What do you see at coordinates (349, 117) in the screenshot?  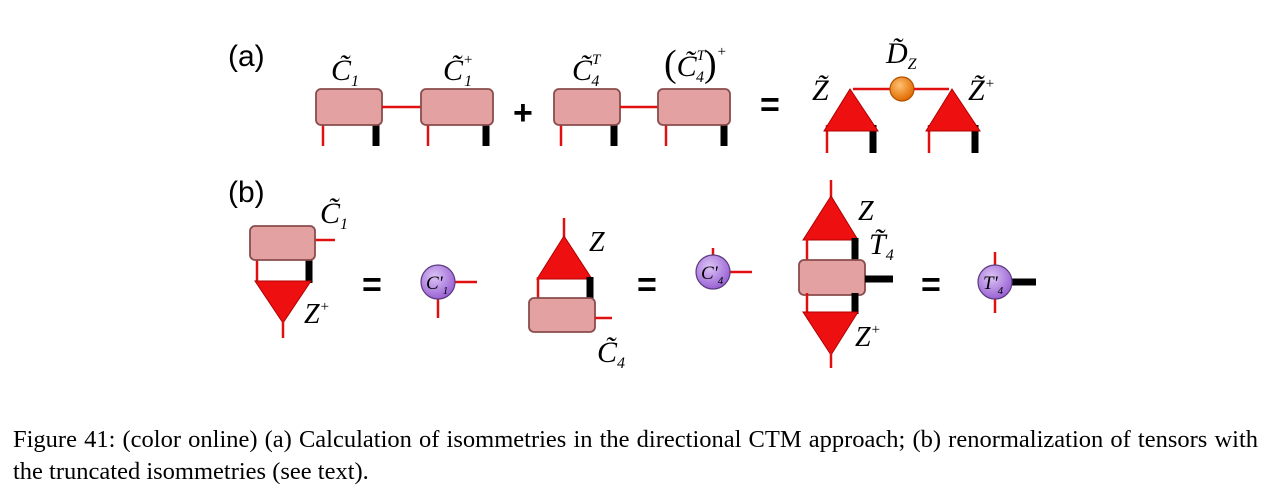 I see `tensor-c1` at bounding box center [349, 117].